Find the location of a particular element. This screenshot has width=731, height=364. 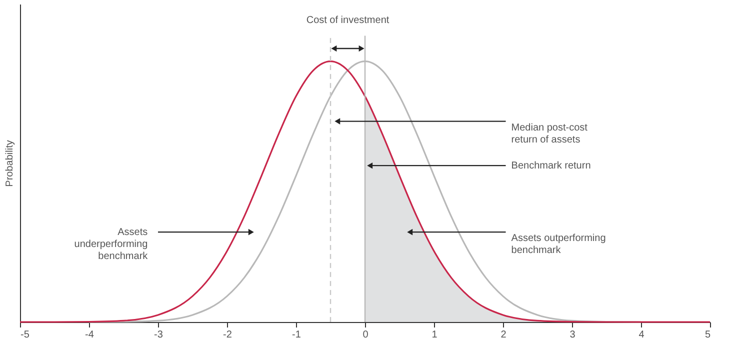

x-tick-label: 5 is located at coordinates (707, 335).